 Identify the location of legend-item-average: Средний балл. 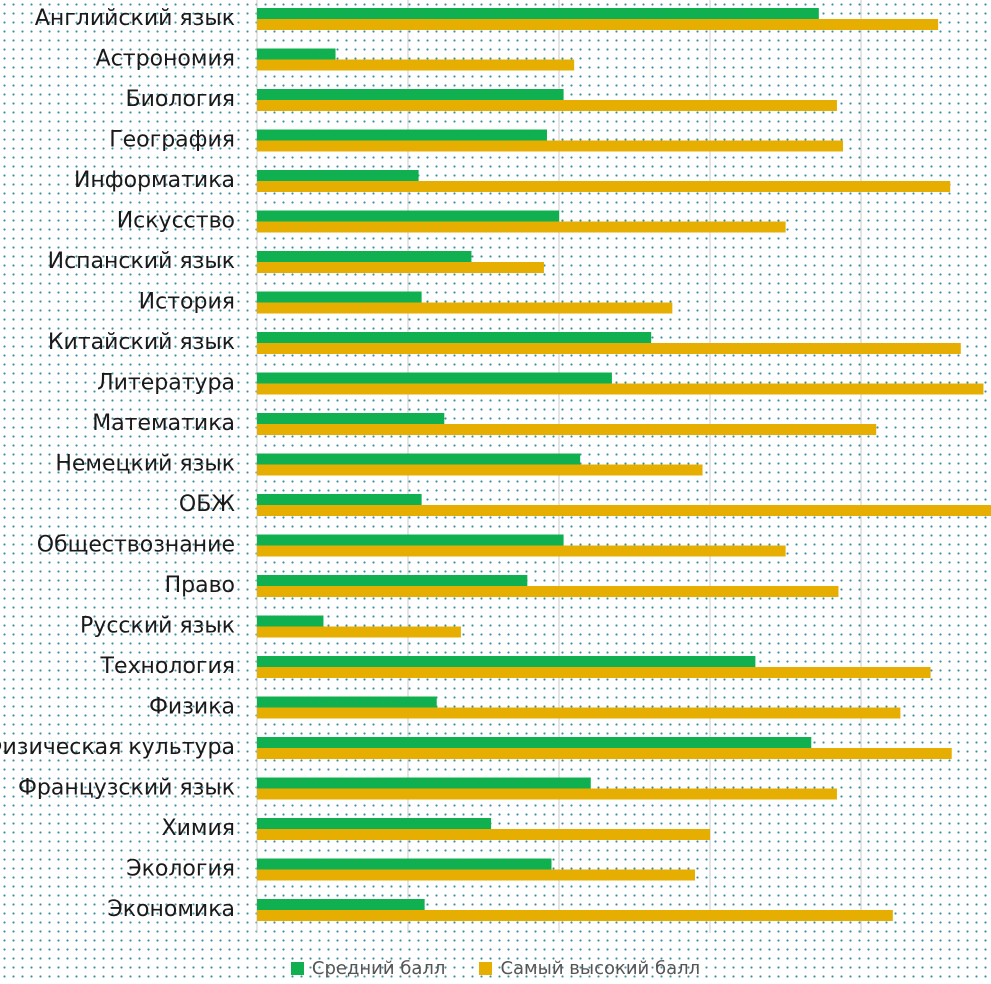
(368, 968).